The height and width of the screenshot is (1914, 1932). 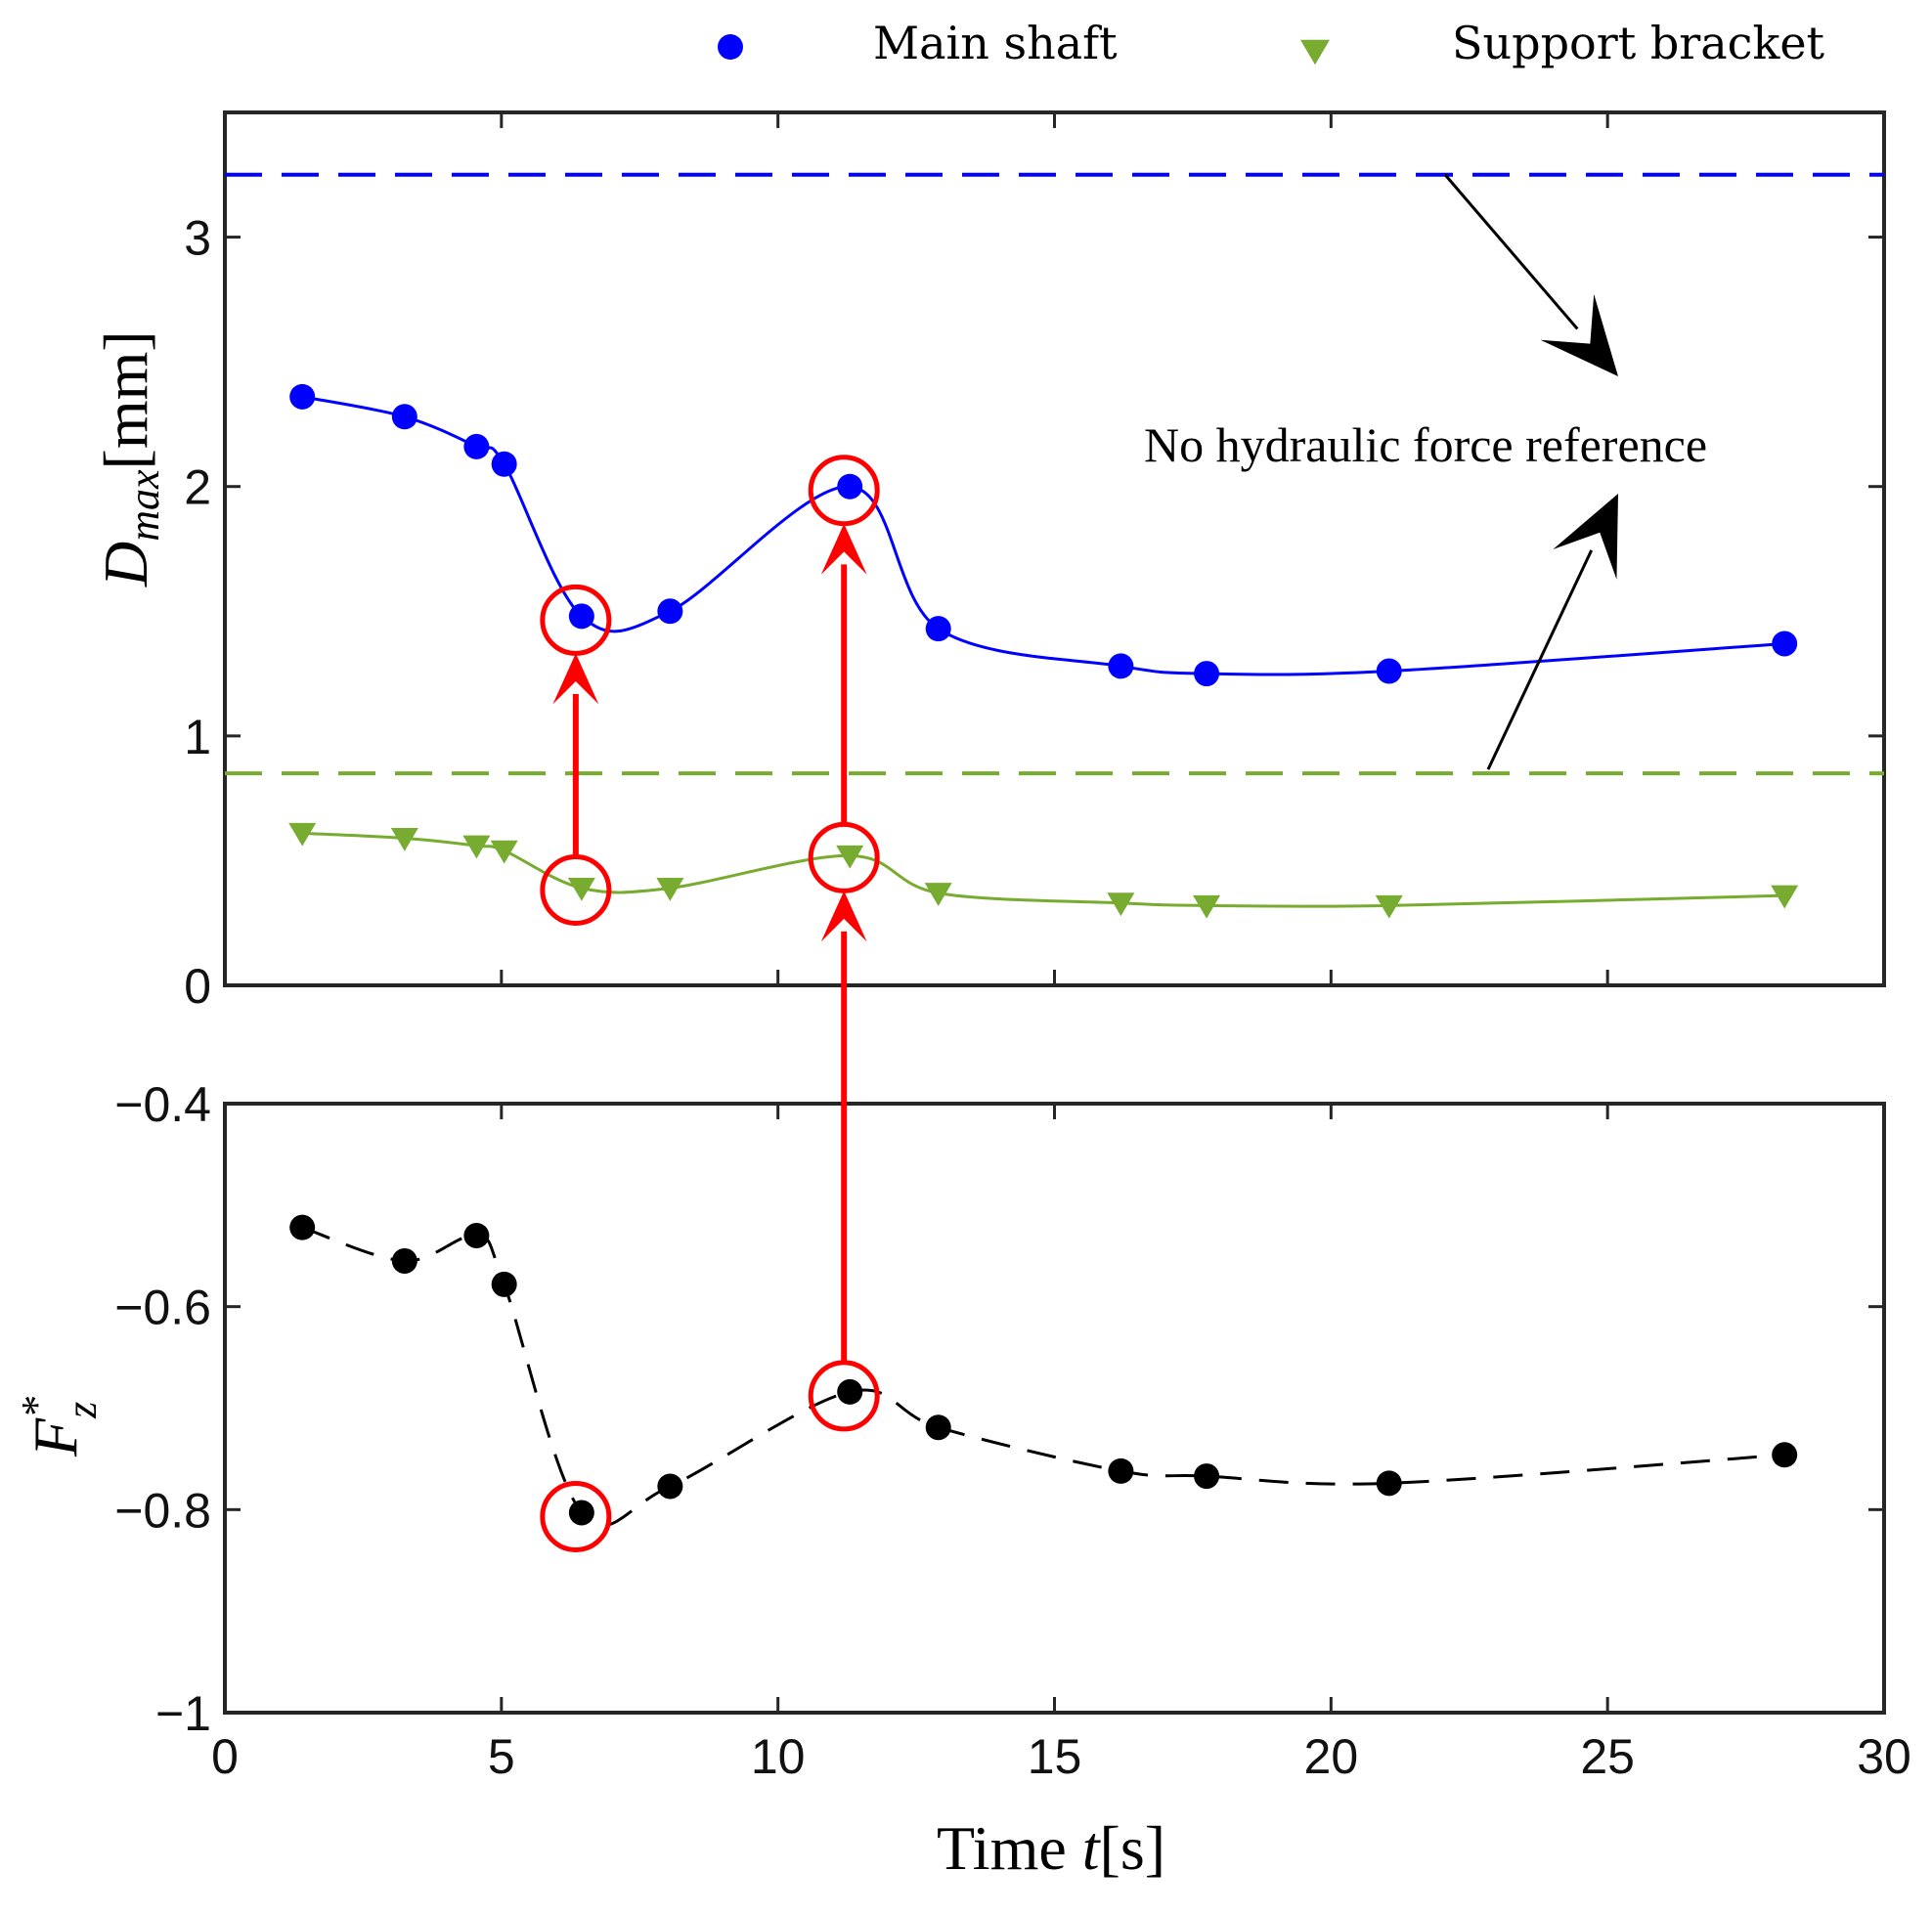 What do you see at coordinates (197, 238) in the screenshot?
I see `top-ytick-label: 3` at bounding box center [197, 238].